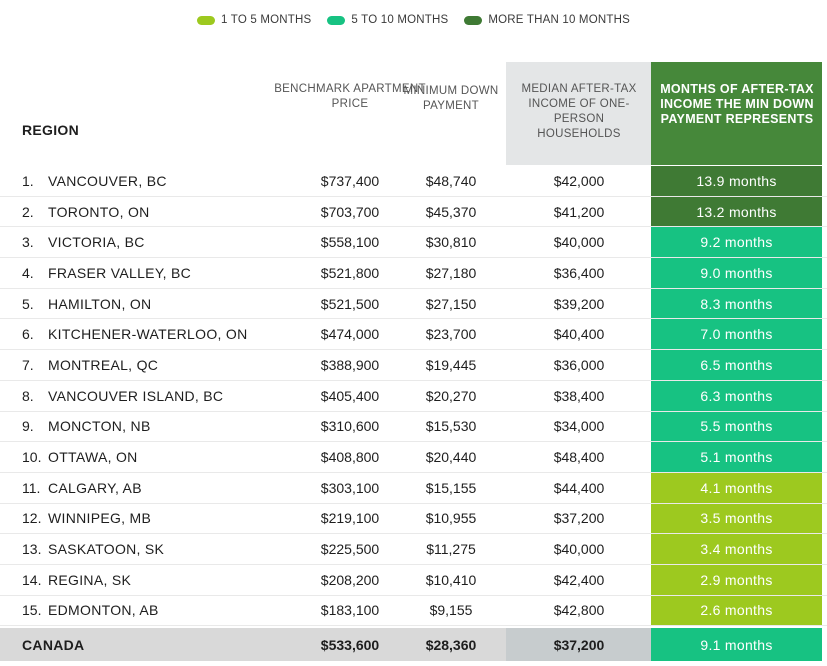 The width and height of the screenshot is (827, 666). Describe the element at coordinates (579, 487) in the screenshot. I see `row-income: $44,400` at that location.